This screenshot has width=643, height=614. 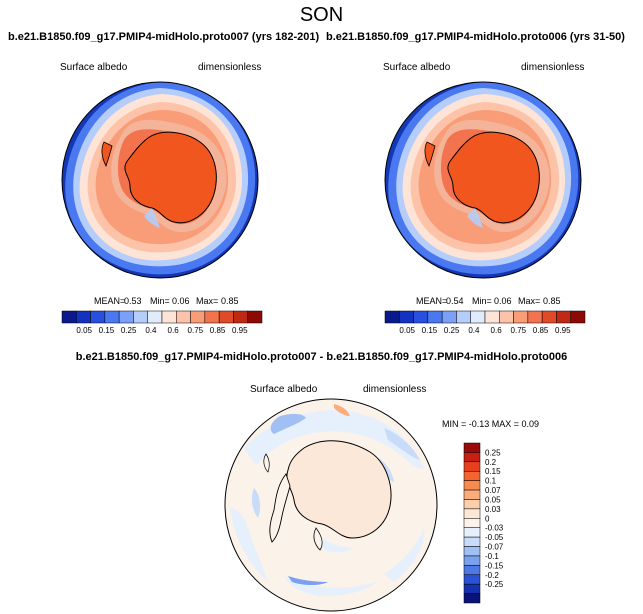 I want to click on diff-colorbar-tick-label: 0.25, so click(x=493, y=452).